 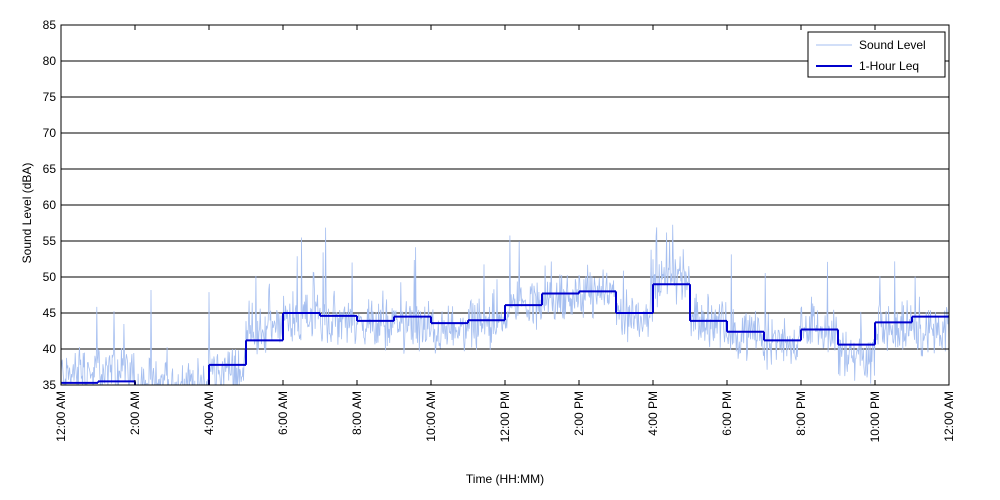 What do you see at coordinates (50, 277) in the screenshot?
I see `y-tick-label: 50` at bounding box center [50, 277].